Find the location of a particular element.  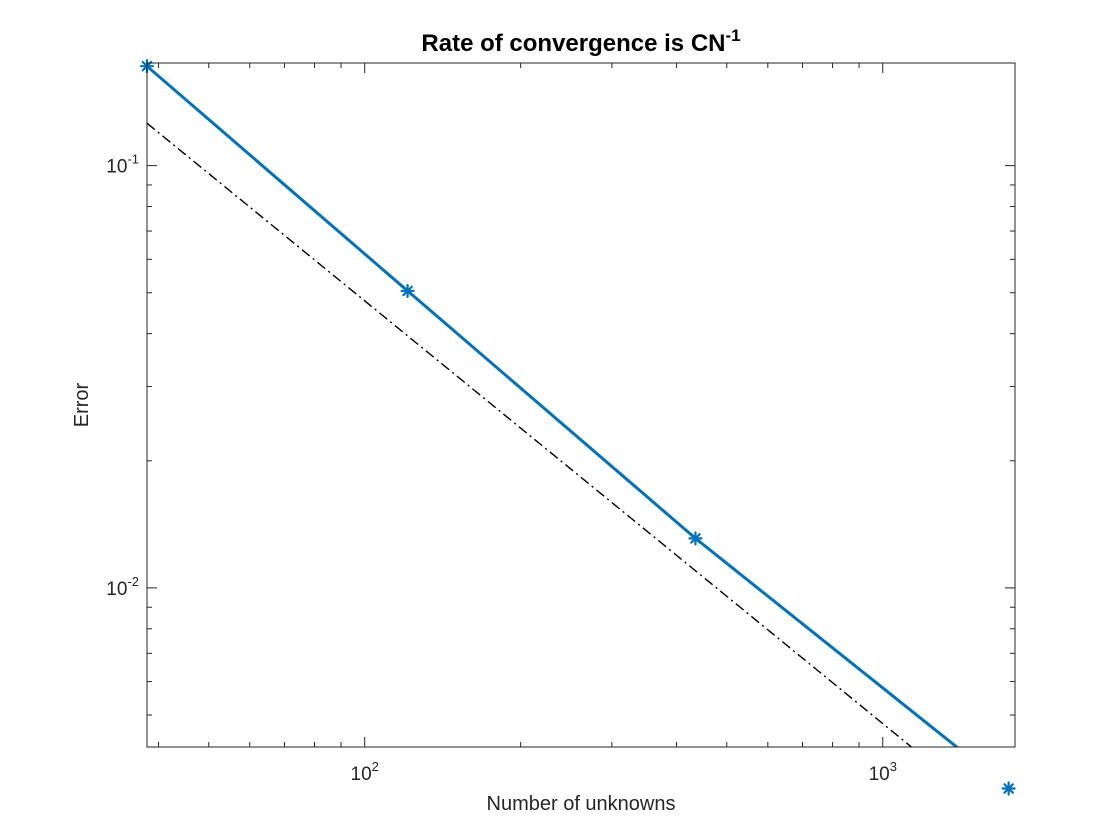

y-axis-label: Error is located at coordinates (82, 404).